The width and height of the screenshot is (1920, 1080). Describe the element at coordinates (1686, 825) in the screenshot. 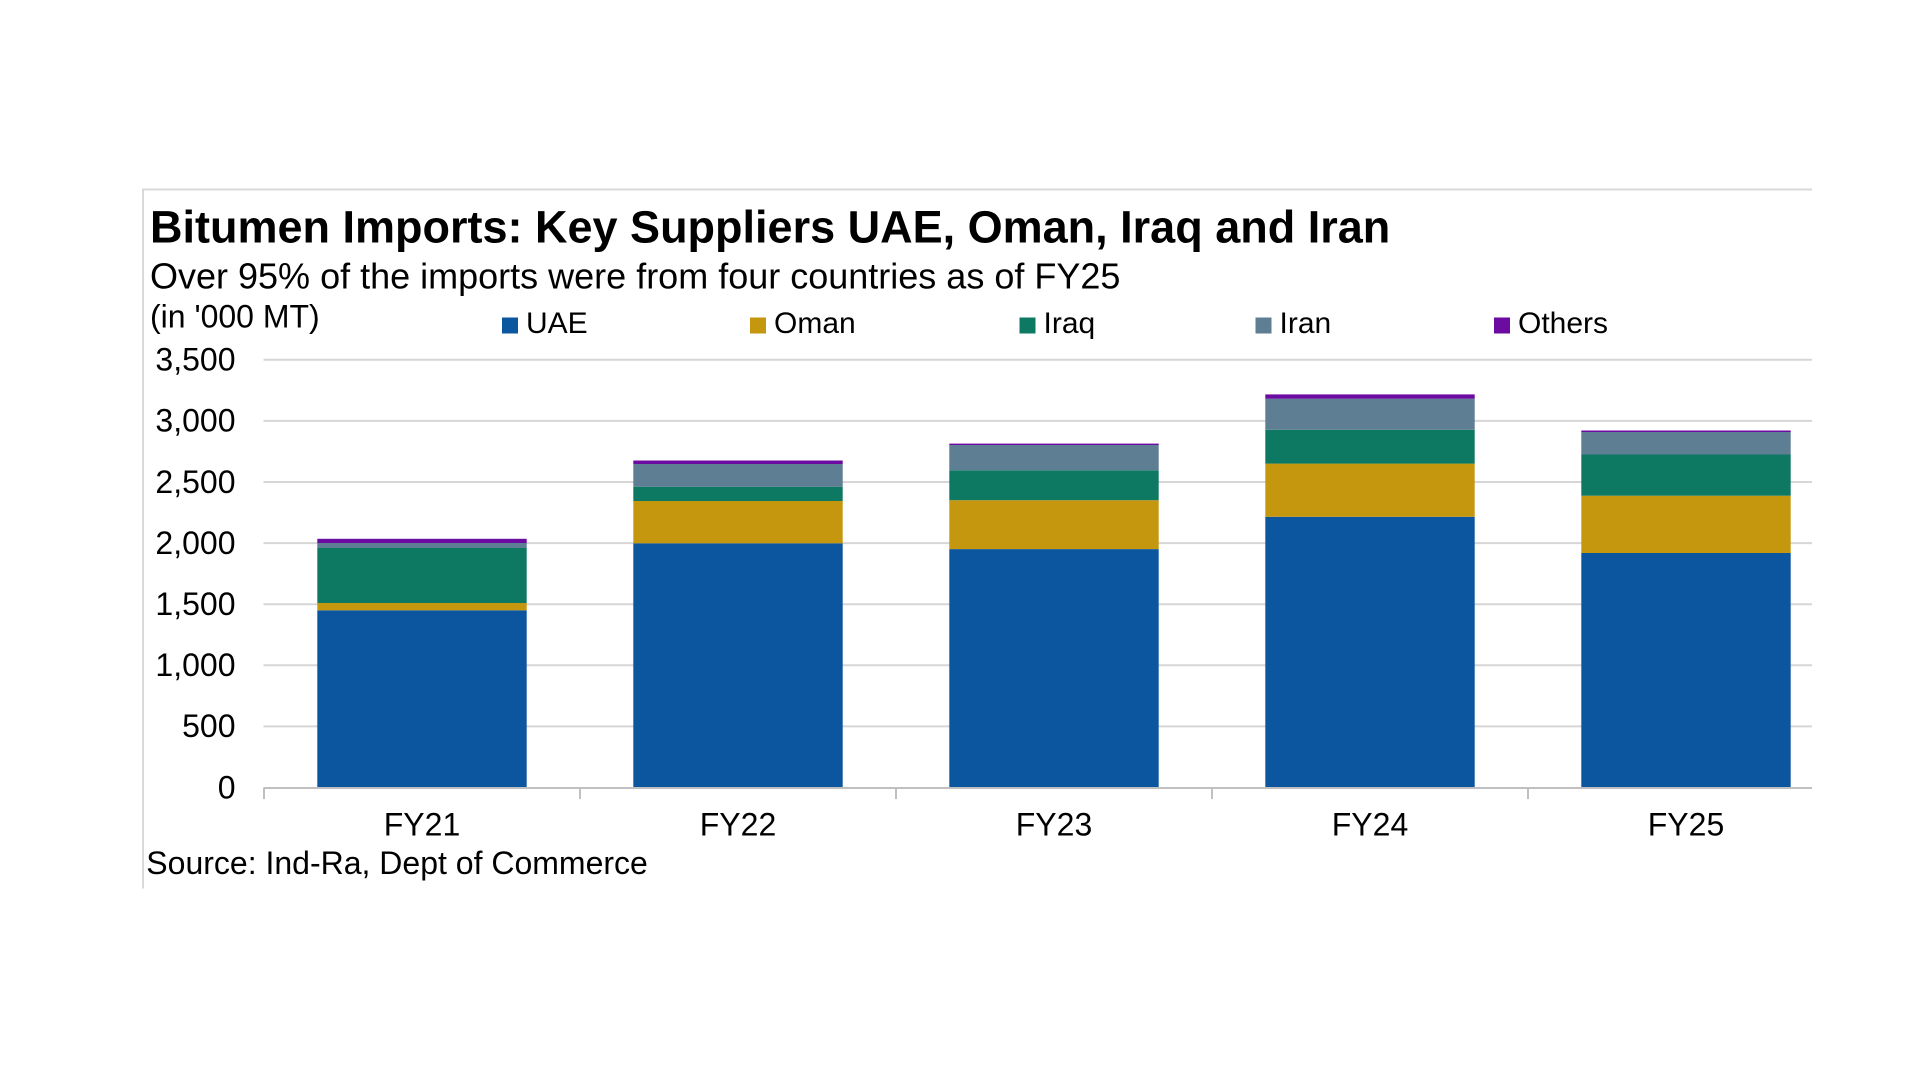

I see `svg-text: FY25` at that location.